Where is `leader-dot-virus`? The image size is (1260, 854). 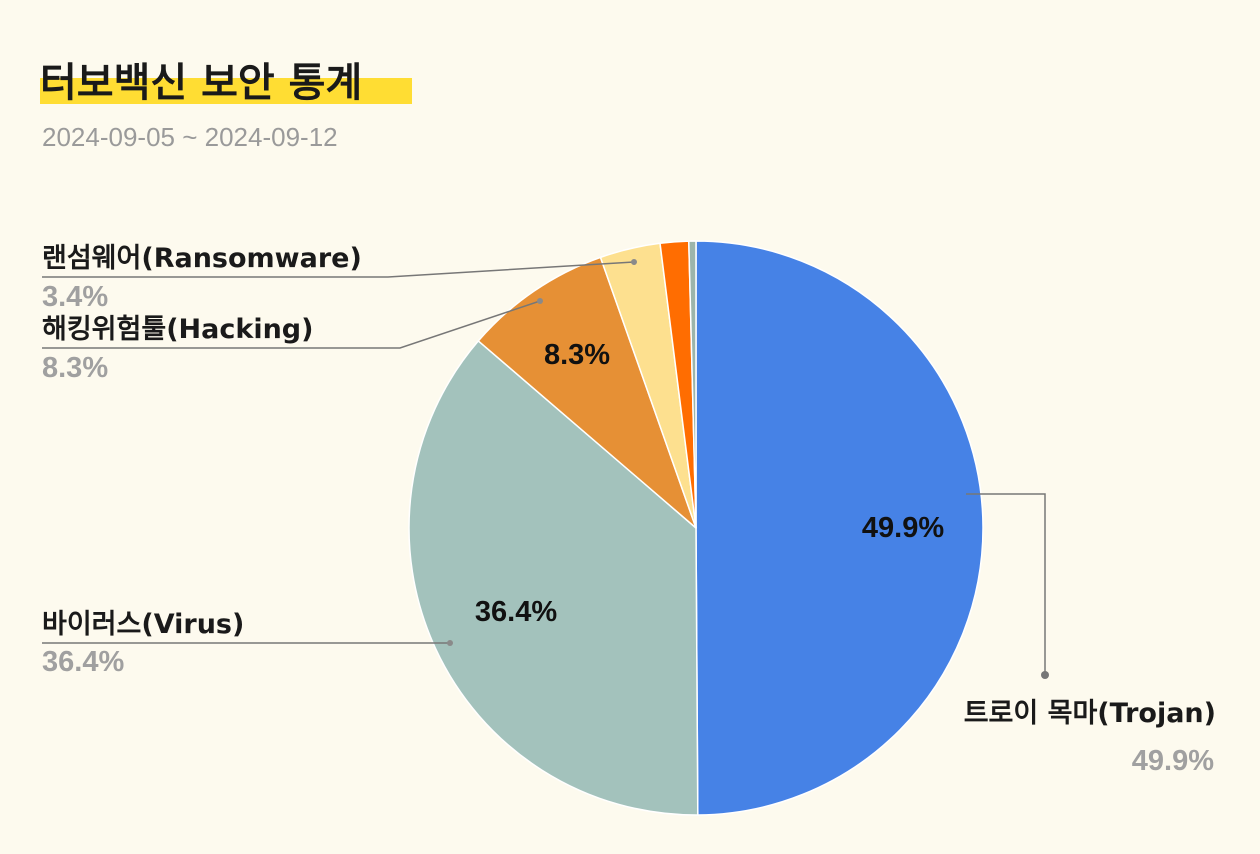
leader-dot-virus is located at coordinates (450, 643).